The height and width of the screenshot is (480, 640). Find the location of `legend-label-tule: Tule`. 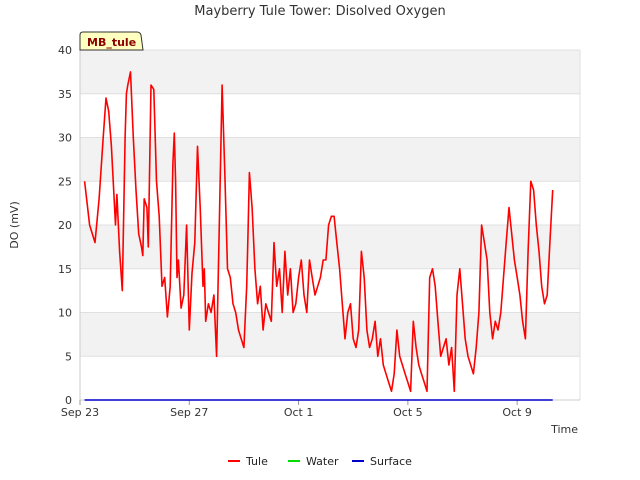

legend-label-tule: Tule is located at coordinates (256, 461).